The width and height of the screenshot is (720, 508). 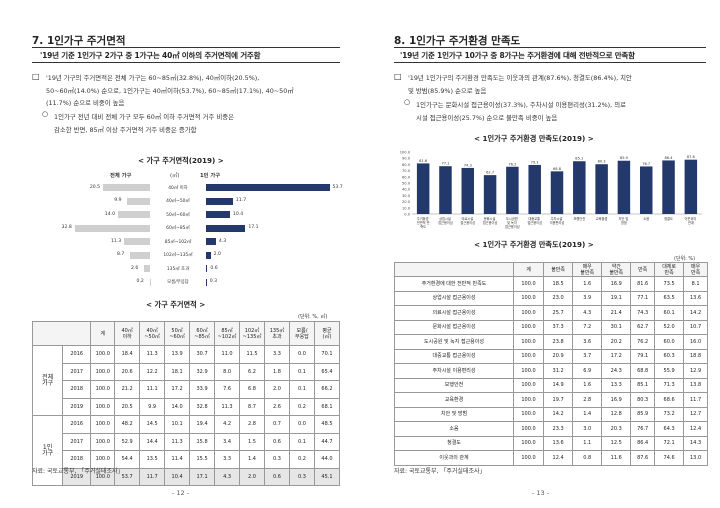 I want to click on category-label: 102㎡~135㎡, so click(x=178, y=255).